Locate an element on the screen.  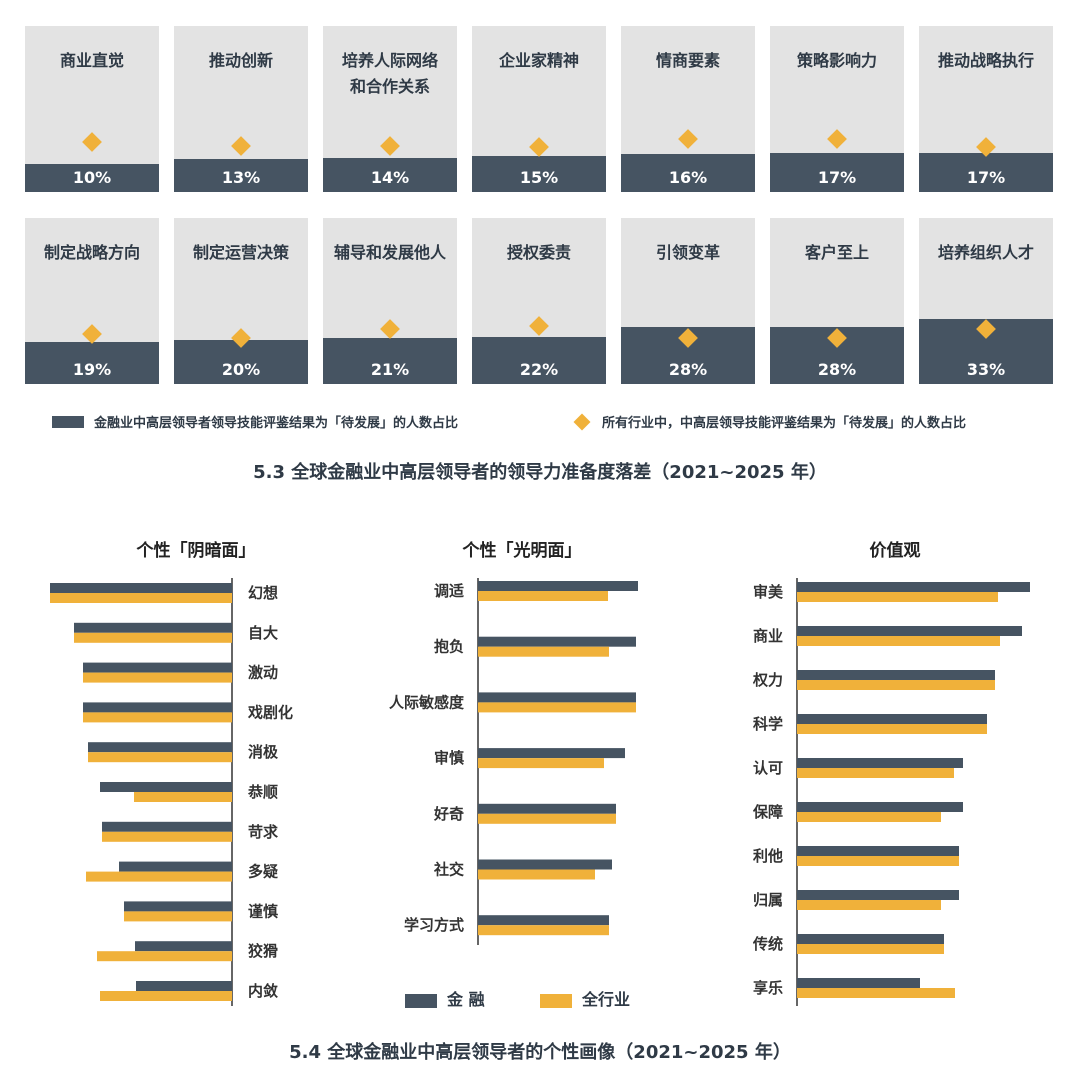
category-label: 利他 is located at coordinates (768, 856).